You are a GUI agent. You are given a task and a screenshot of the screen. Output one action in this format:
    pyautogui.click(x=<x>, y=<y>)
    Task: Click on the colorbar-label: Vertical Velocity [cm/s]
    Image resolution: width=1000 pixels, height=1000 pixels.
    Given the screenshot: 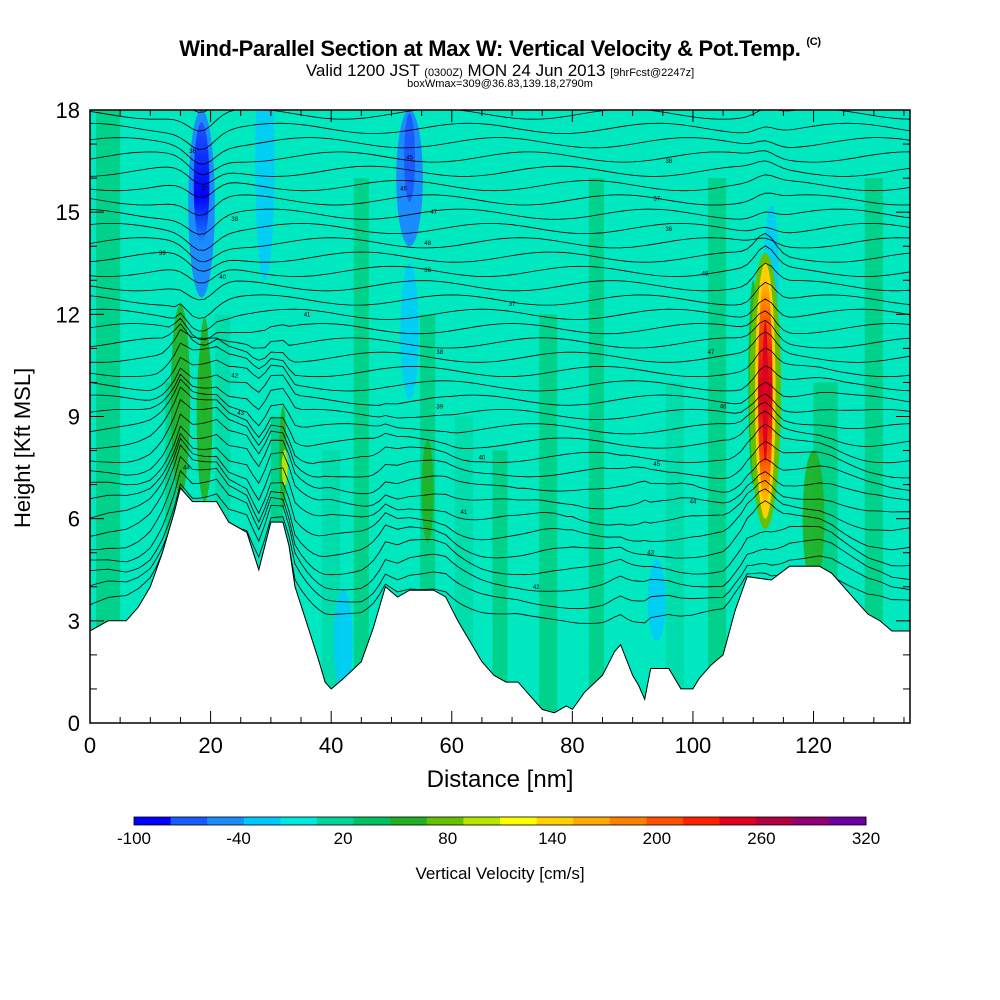 What is the action you would take?
    pyautogui.click(x=500, y=873)
    